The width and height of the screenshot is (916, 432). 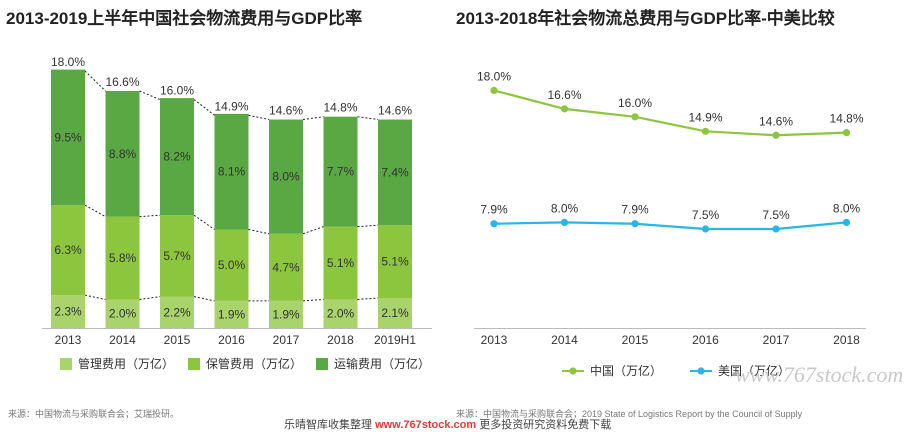 I want to click on left-chart-title: 2013-2019上半年中国社会物流费用与GDP比率, so click(x=184, y=18).